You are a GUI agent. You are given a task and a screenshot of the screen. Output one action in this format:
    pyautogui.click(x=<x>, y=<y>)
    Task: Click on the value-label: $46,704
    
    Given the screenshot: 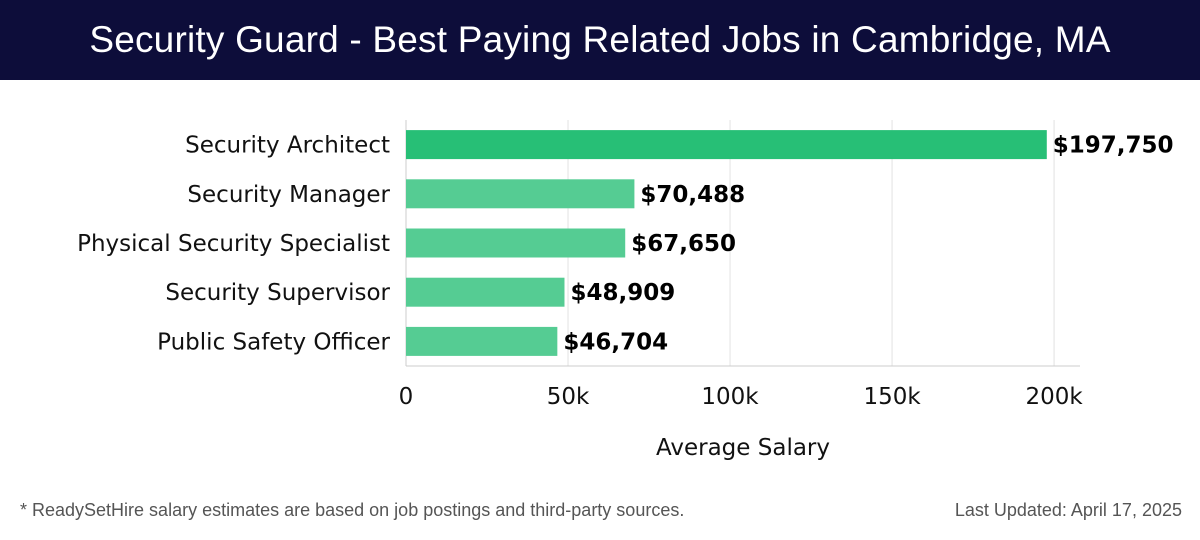 What is the action you would take?
    pyautogui.click(x=615, y=342)
    